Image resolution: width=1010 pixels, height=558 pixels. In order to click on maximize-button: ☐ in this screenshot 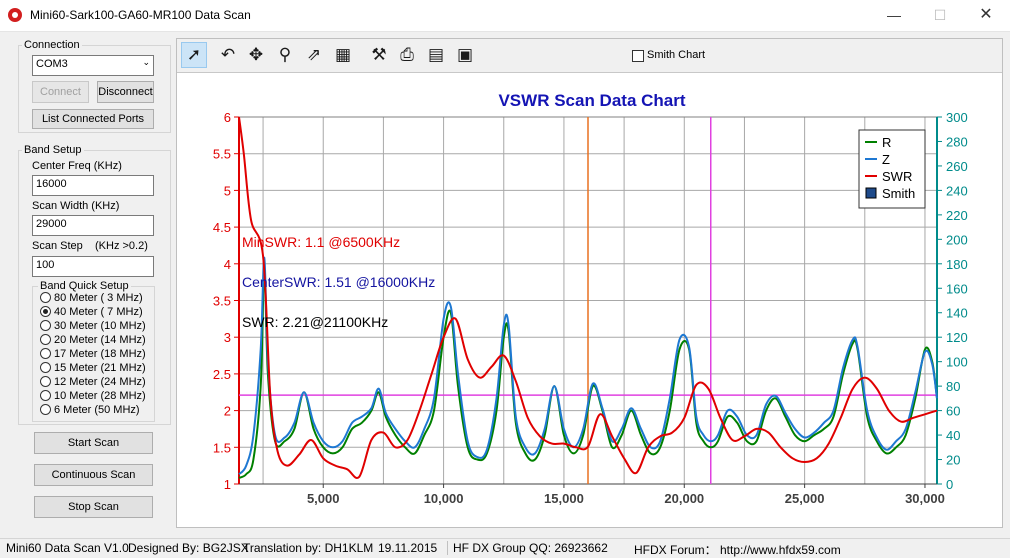, I will do `click(940, 15)`.